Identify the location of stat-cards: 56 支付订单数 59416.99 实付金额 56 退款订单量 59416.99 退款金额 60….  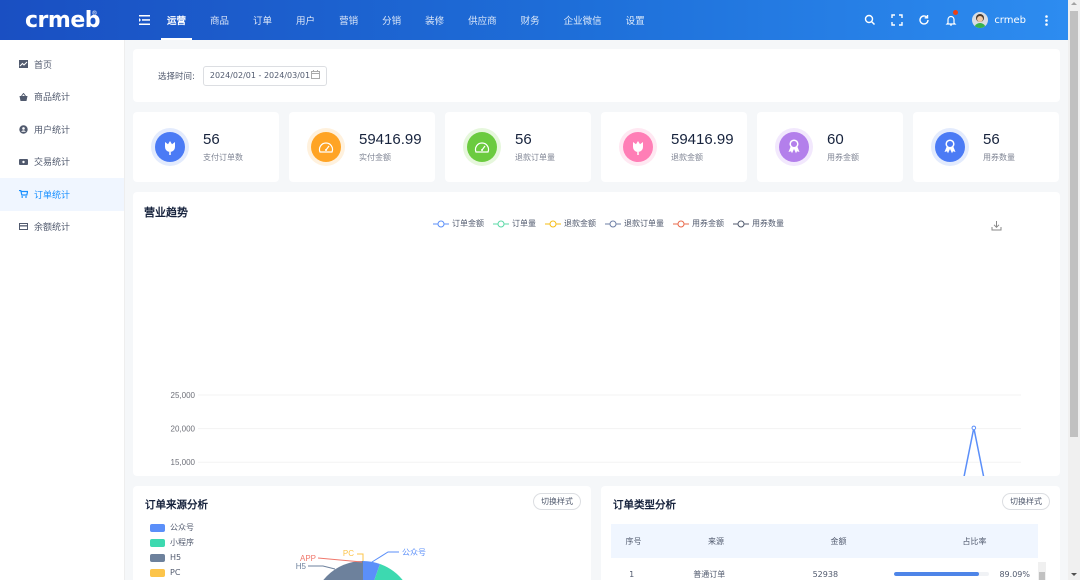
(596, 147).